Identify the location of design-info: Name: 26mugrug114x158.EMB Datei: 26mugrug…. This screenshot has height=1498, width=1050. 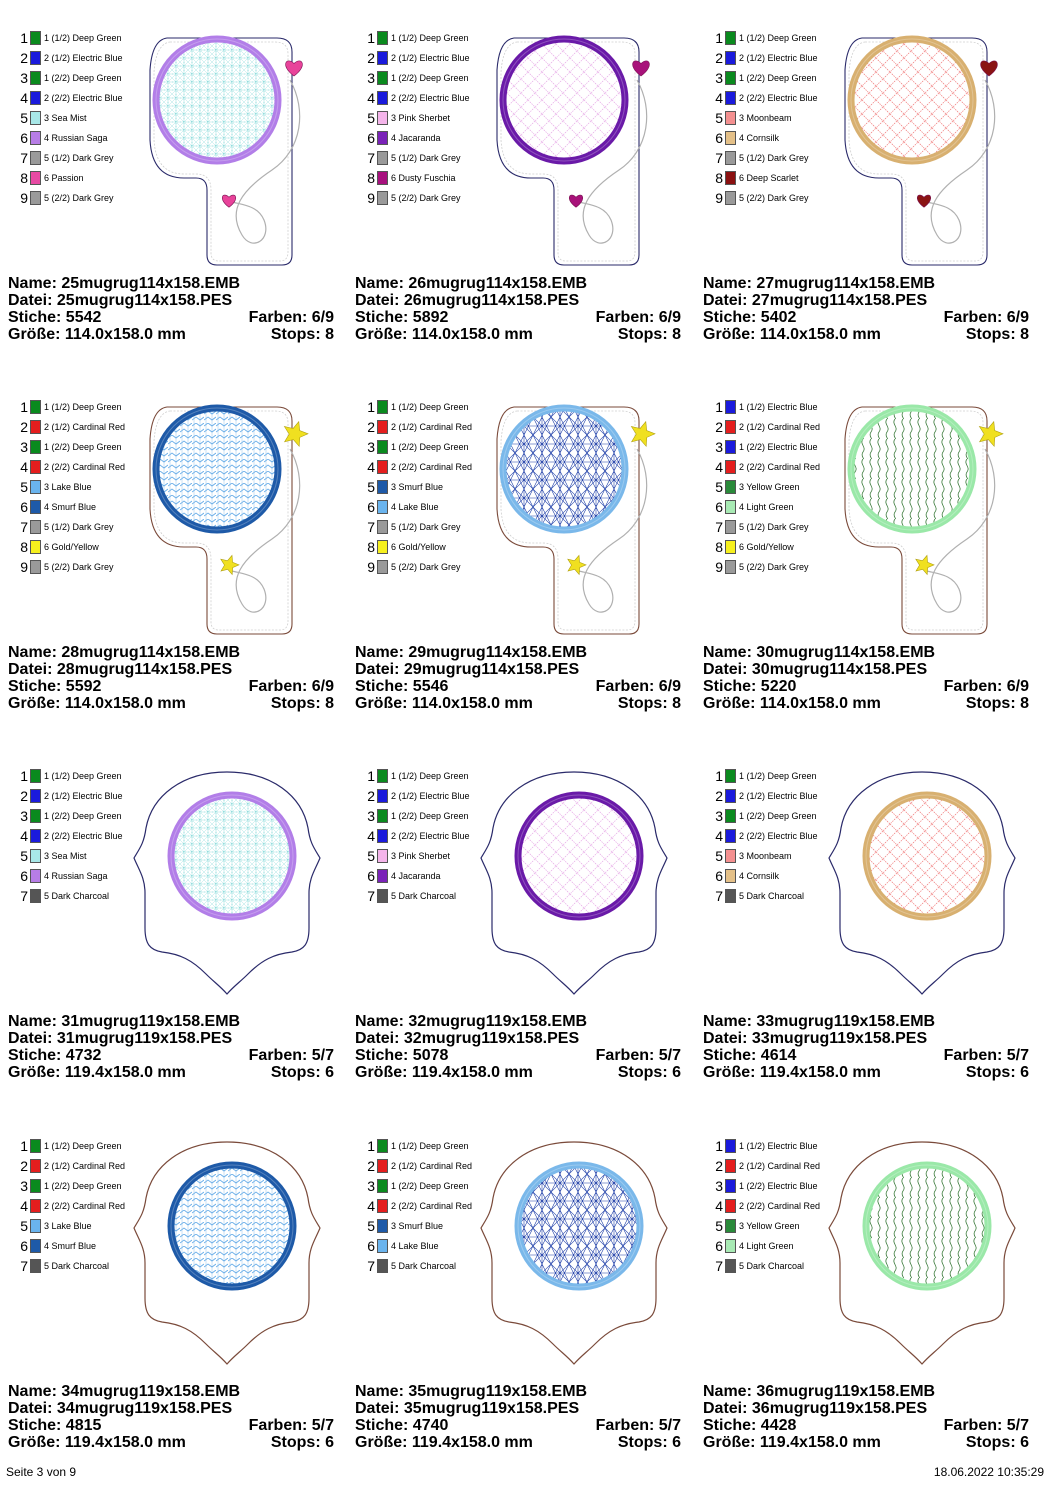
(518, 309).